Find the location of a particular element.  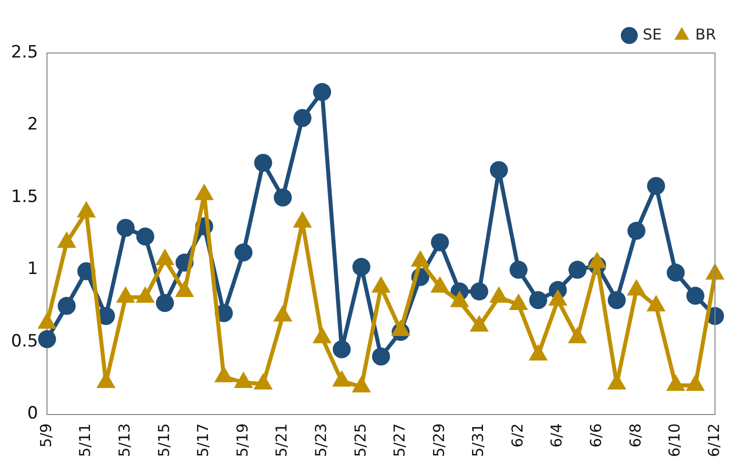

x-tick-label: 5/21 is located at coordinates (281, 440).